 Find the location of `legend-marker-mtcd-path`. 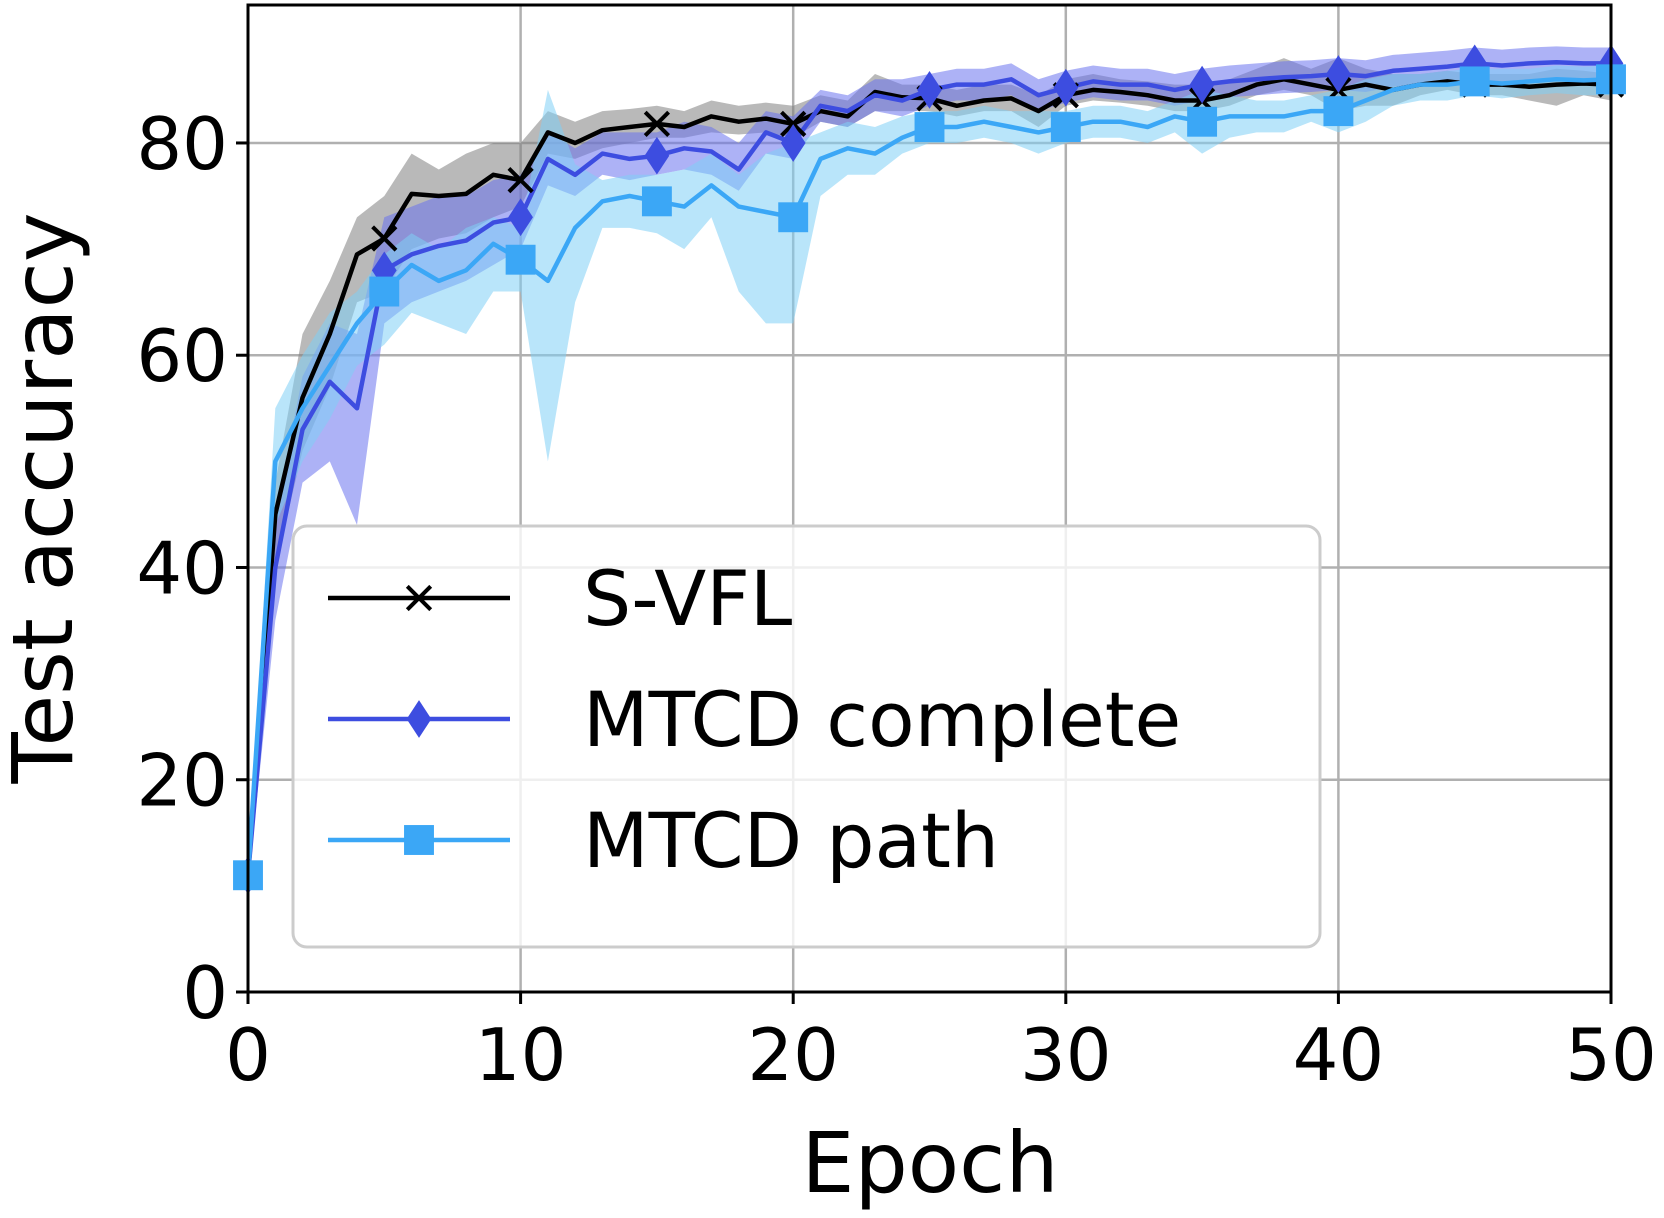

legend-marker-mtcd-path is located at coordinates (419, 840).